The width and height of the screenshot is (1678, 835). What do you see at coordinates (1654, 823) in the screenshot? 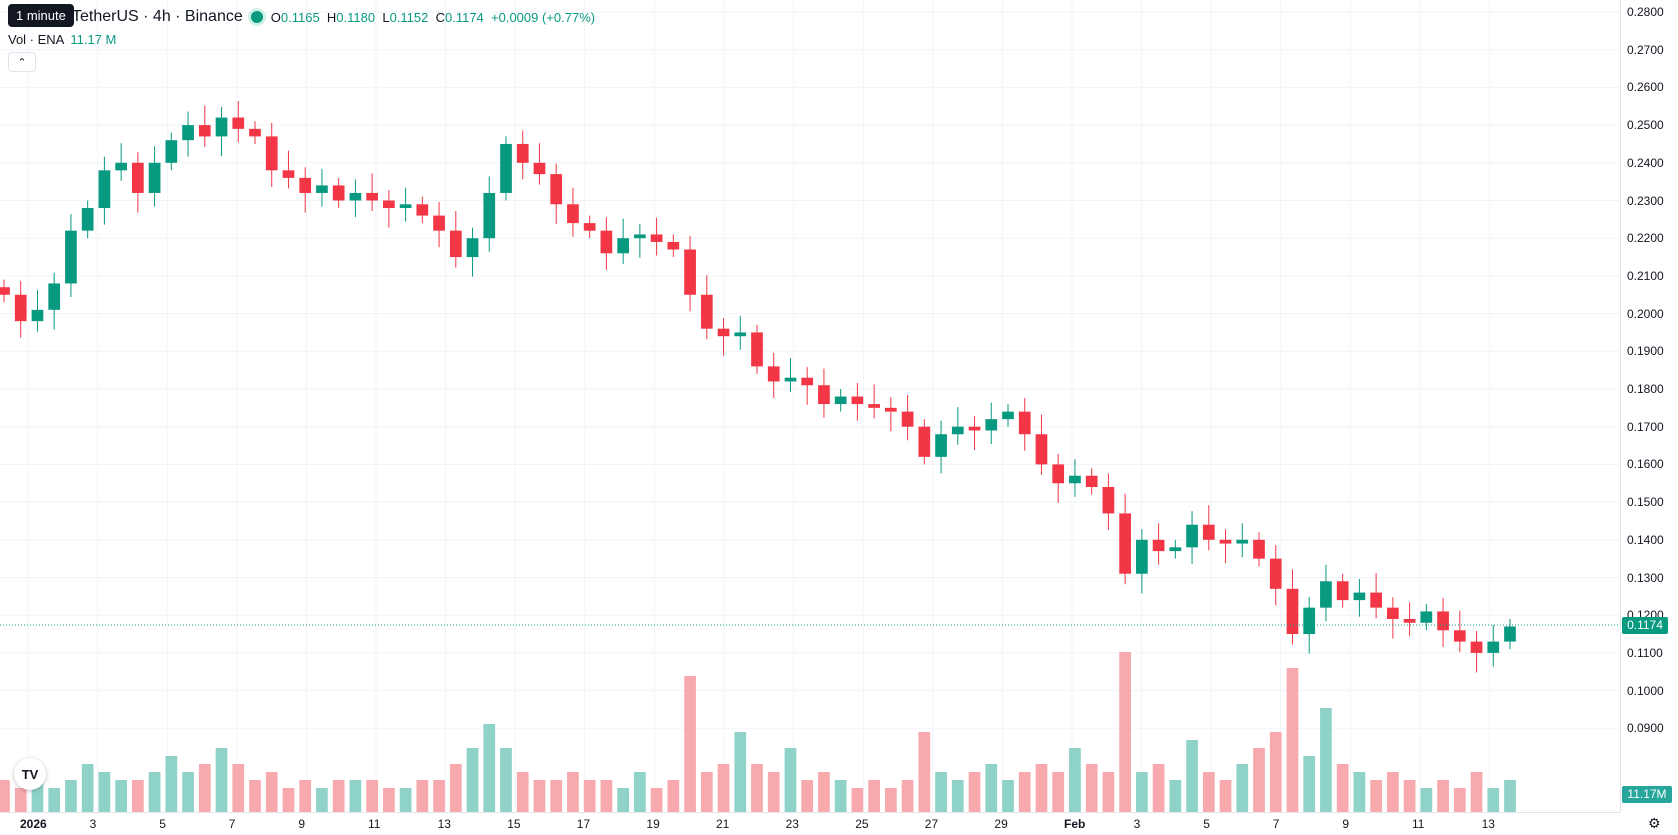
I see `gear-icon: ⚙` at bounding box center [1654, 823].